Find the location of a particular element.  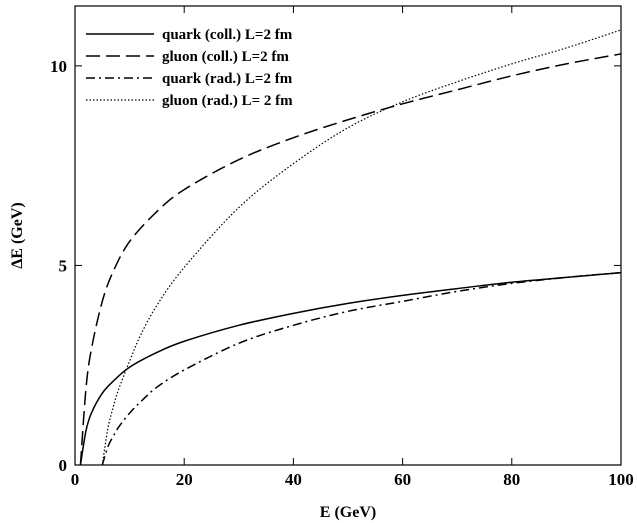

y-tick-label: 0 is located at coordinates (63, 465).